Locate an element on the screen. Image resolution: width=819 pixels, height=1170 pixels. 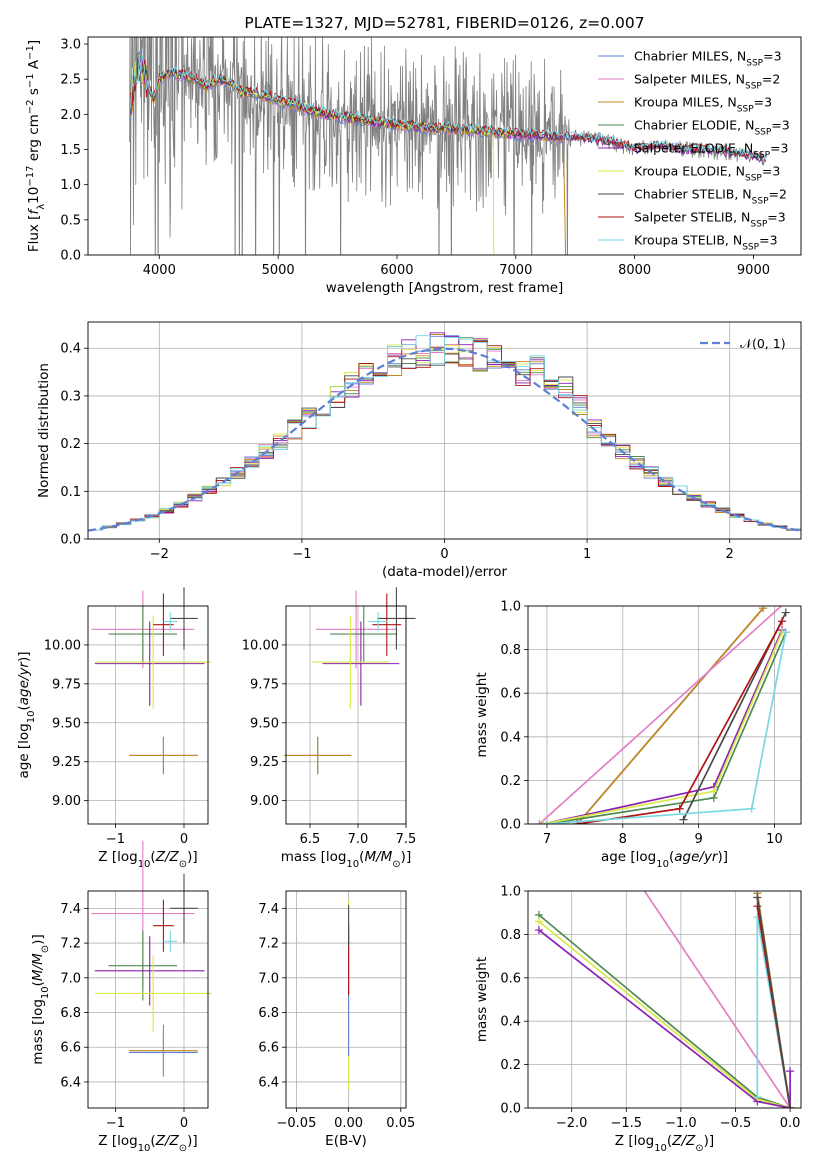
y-axis-label: mass weight is located at coordinates (482, 714).